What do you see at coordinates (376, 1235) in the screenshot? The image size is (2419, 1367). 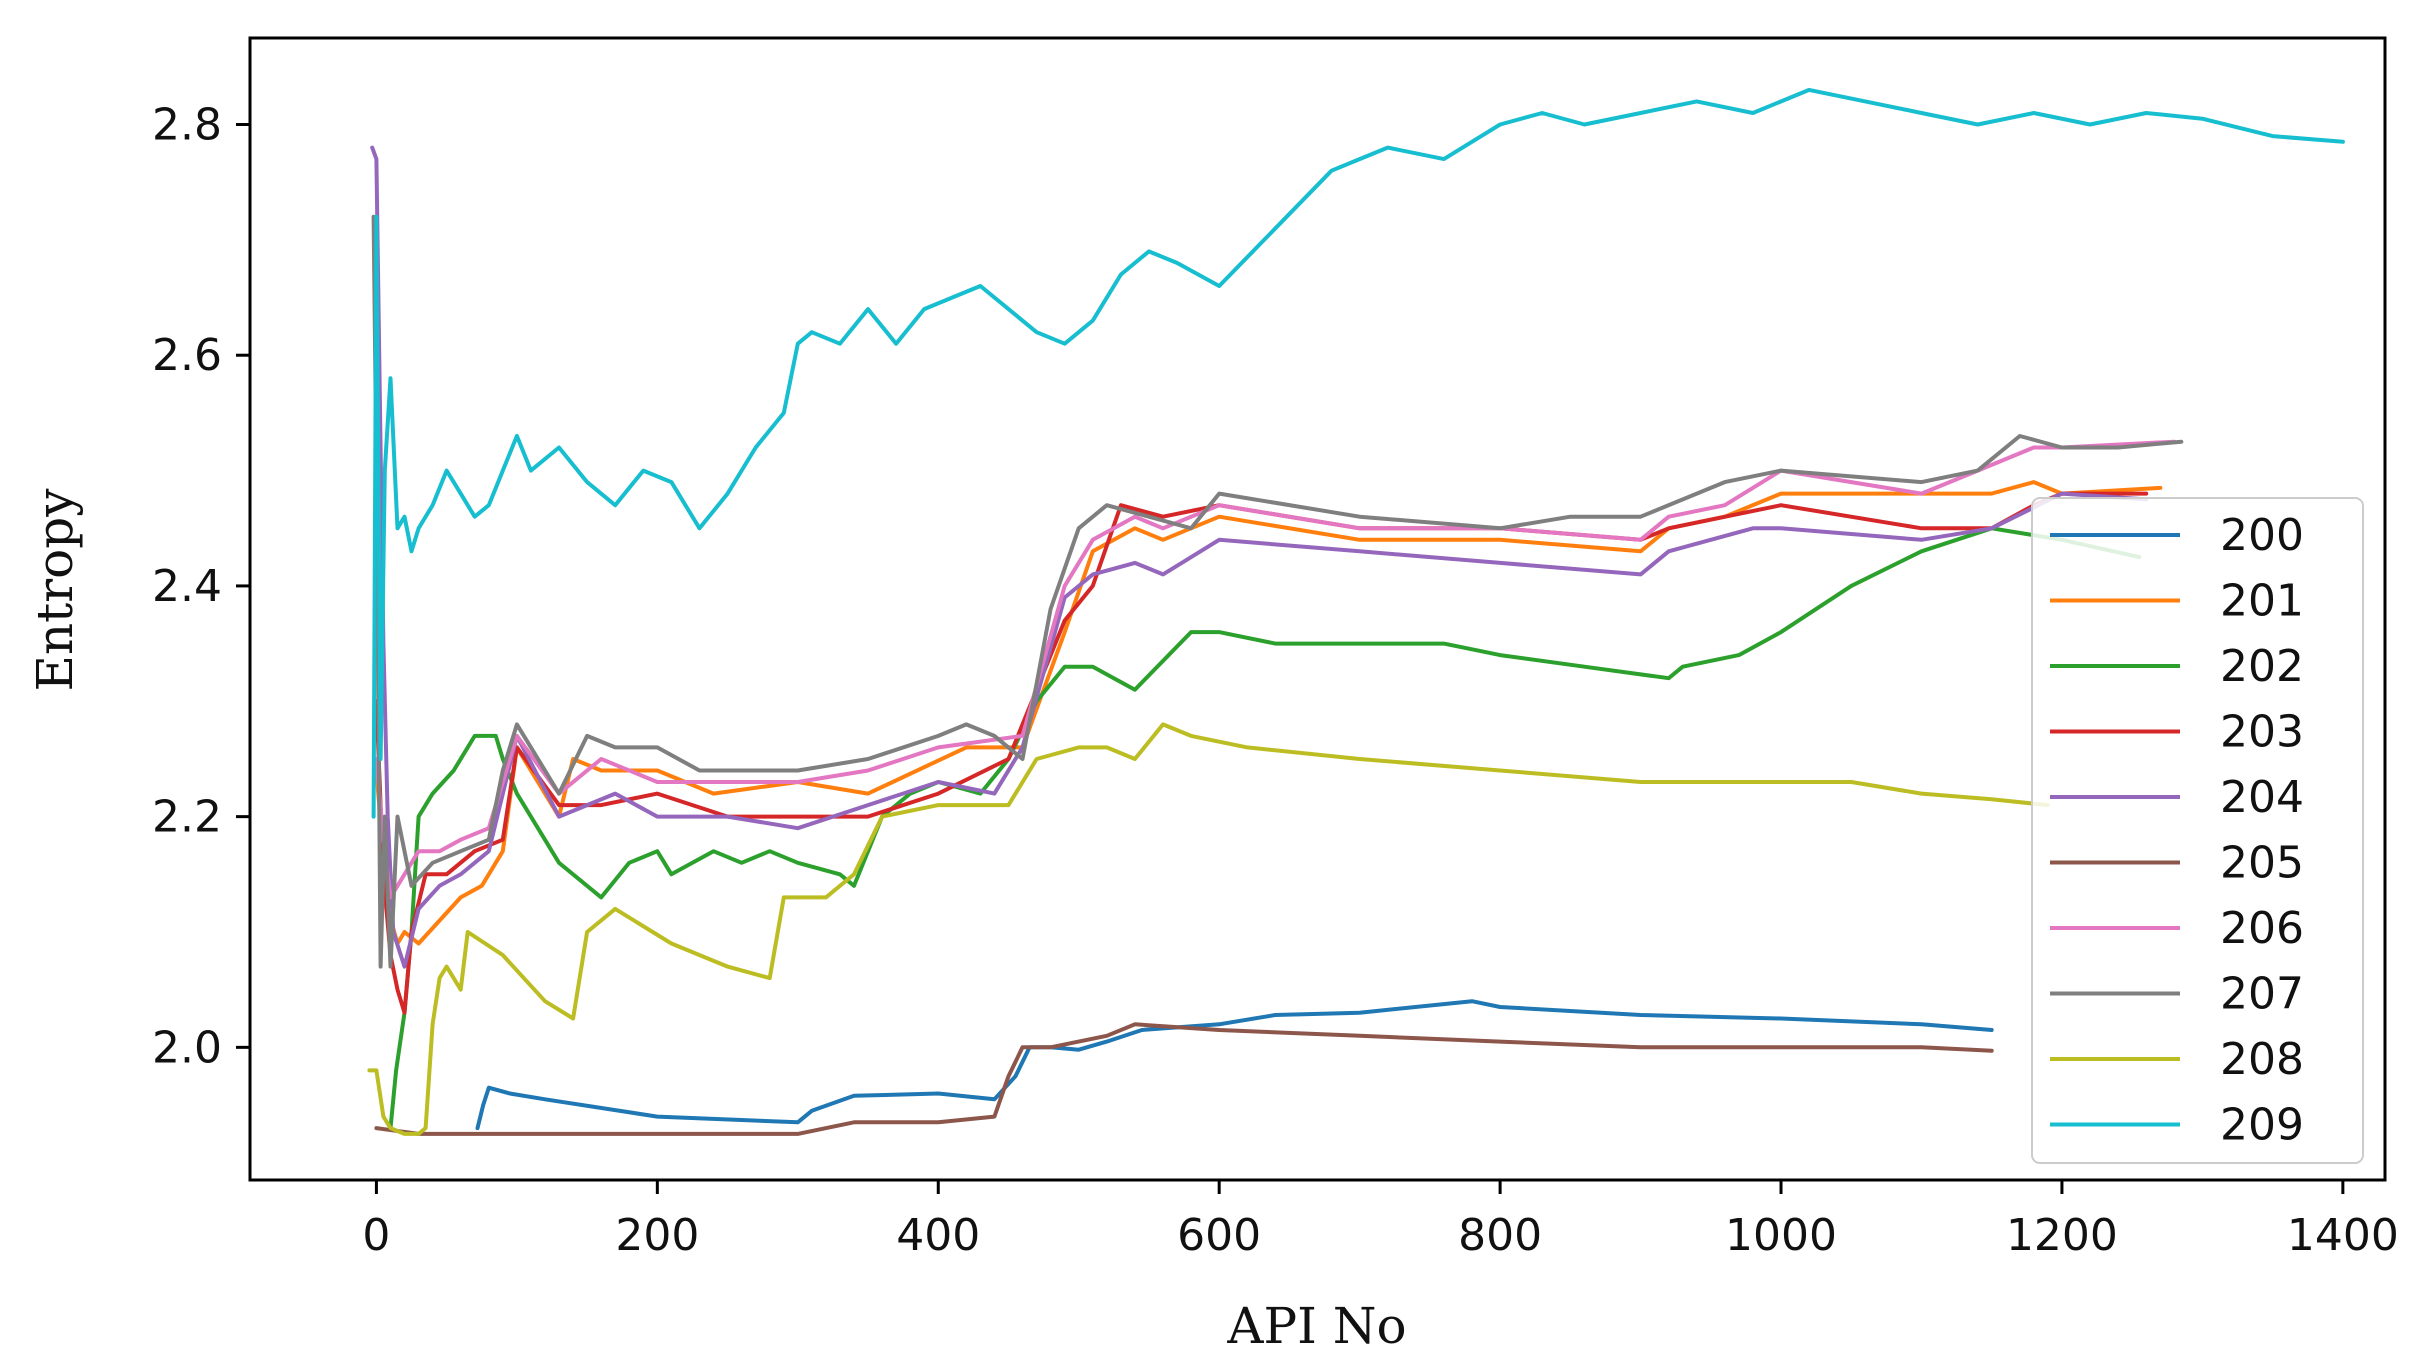 I see `x-tick-label: 0` at bounding box center [376, 1235].